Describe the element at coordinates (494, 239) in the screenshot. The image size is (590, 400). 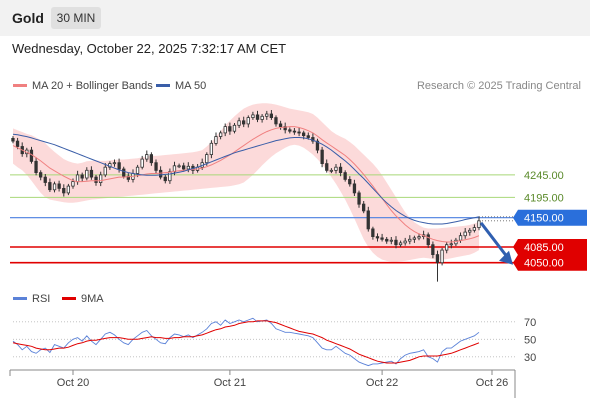
I see `forecast-arrow-shaft` at that location.